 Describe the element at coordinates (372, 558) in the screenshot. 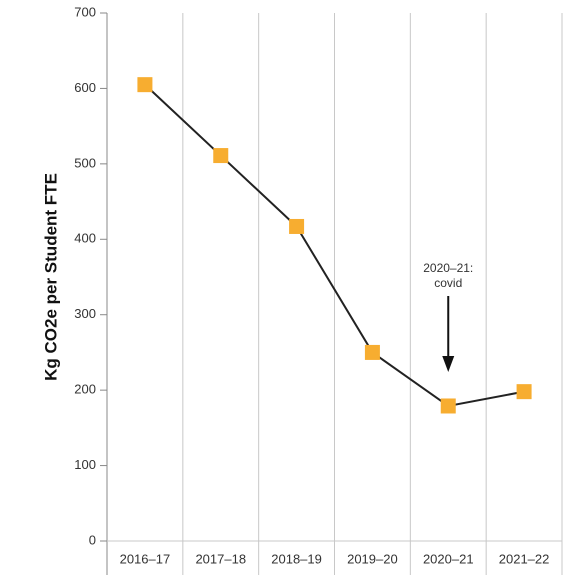

I see `x-tick-label: 2019–20` at that location.